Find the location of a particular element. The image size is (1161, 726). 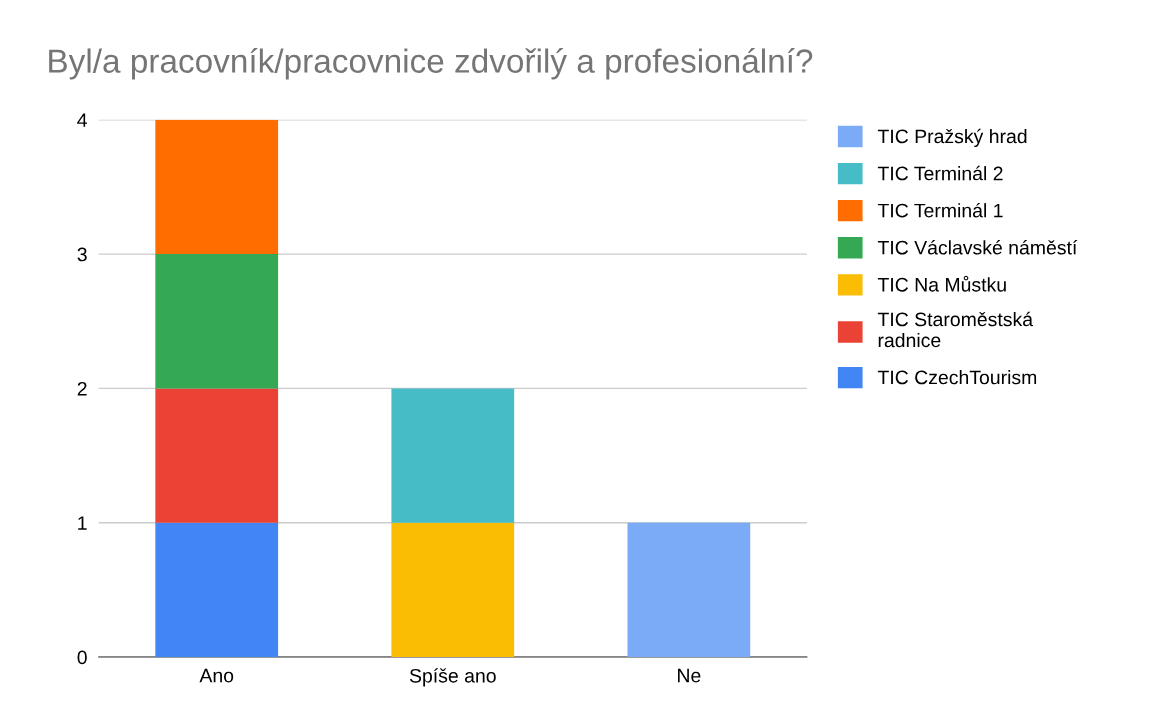

legend-label: TIC Staroměstská radnice is located at coordinates (955, 329).